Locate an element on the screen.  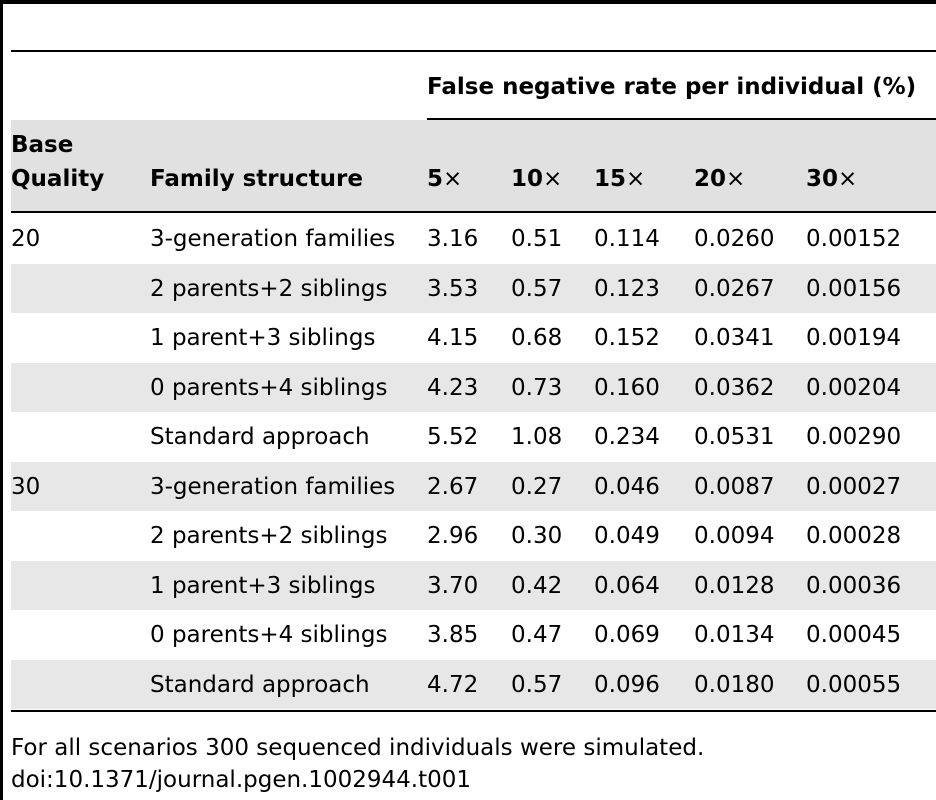
cell-fnr-value: 0.0087 is located at coordinates (734, 486).